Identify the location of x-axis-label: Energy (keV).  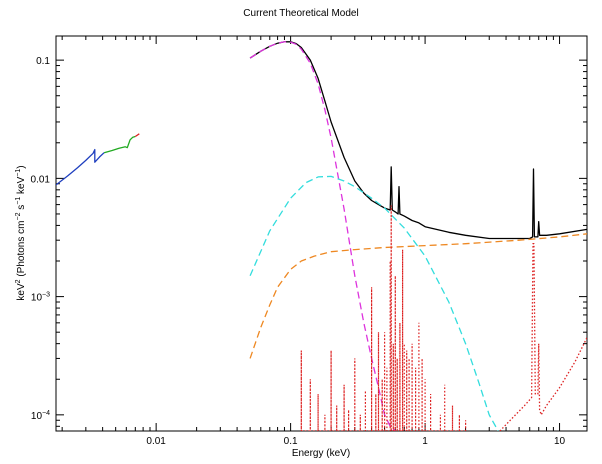
(321, 453).